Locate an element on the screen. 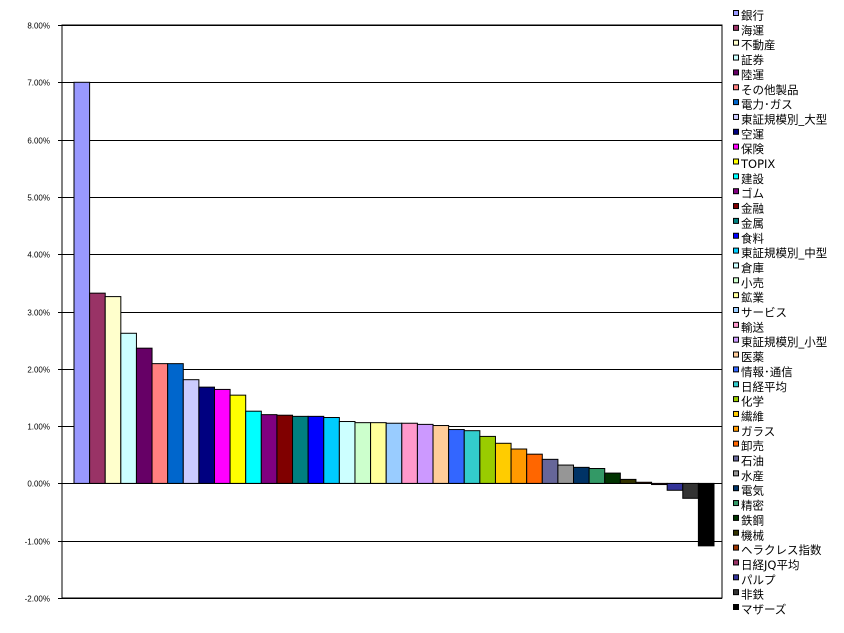  legend-label: 電力･ガス is located at coordinates (767, 105).